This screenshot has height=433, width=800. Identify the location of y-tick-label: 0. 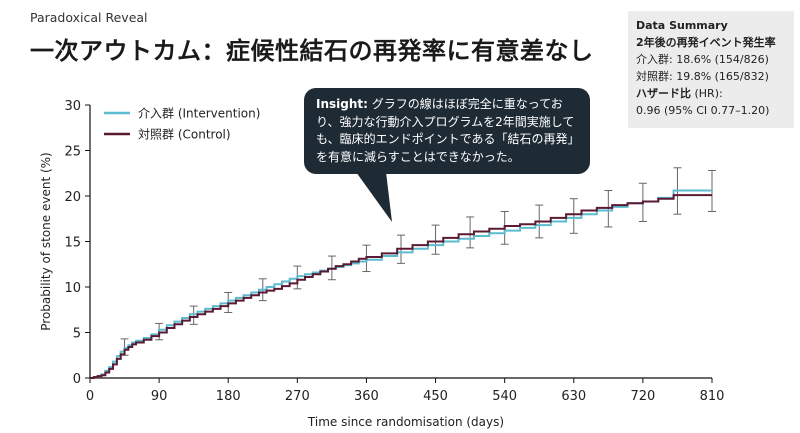
(77, 379).